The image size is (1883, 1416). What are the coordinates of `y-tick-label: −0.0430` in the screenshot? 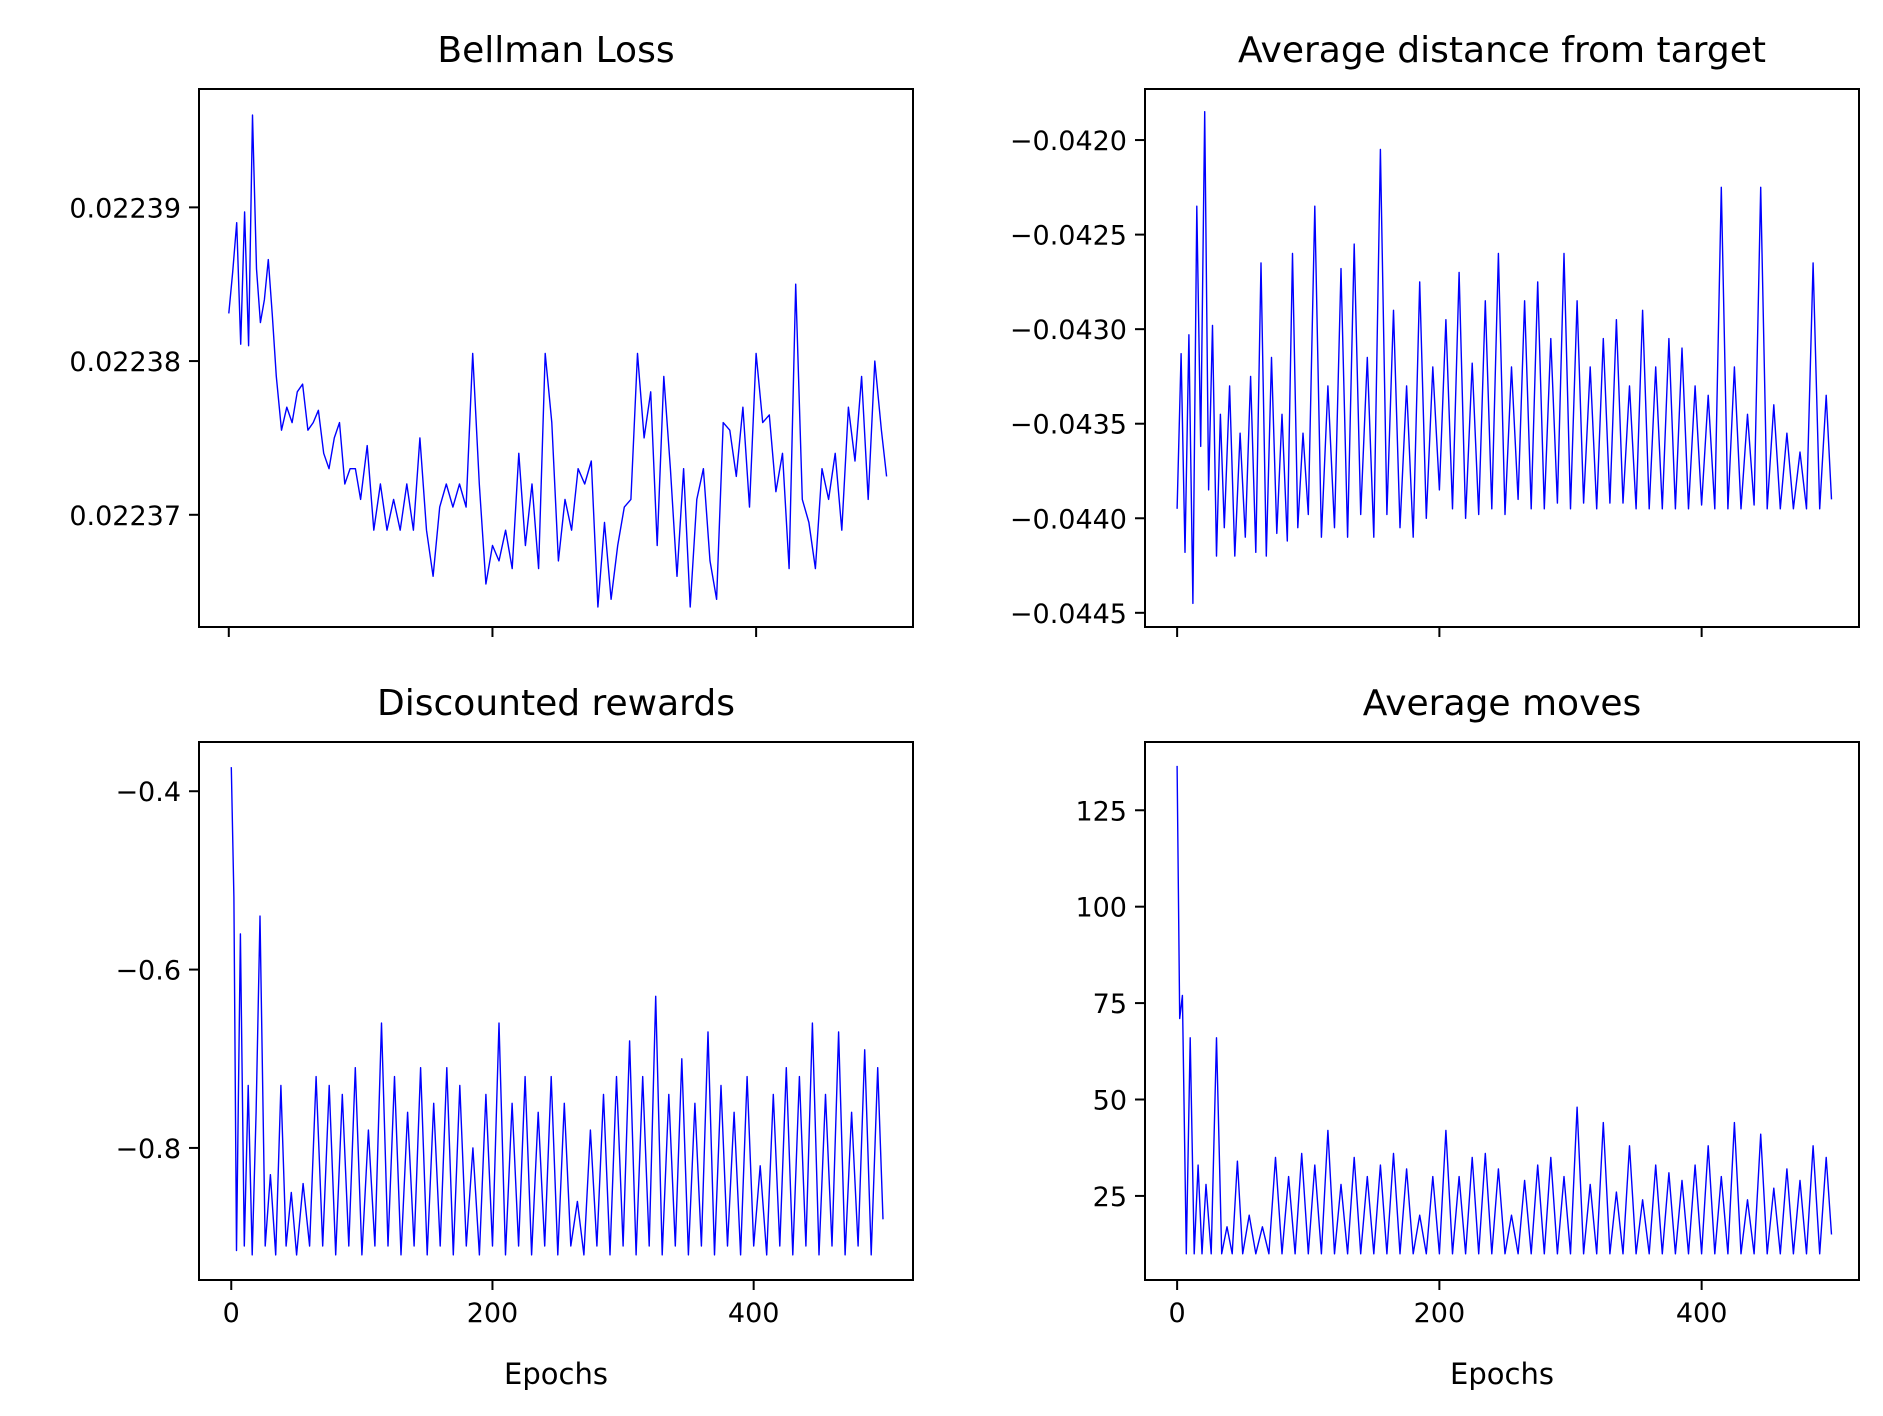 It's located at (1068, 330).